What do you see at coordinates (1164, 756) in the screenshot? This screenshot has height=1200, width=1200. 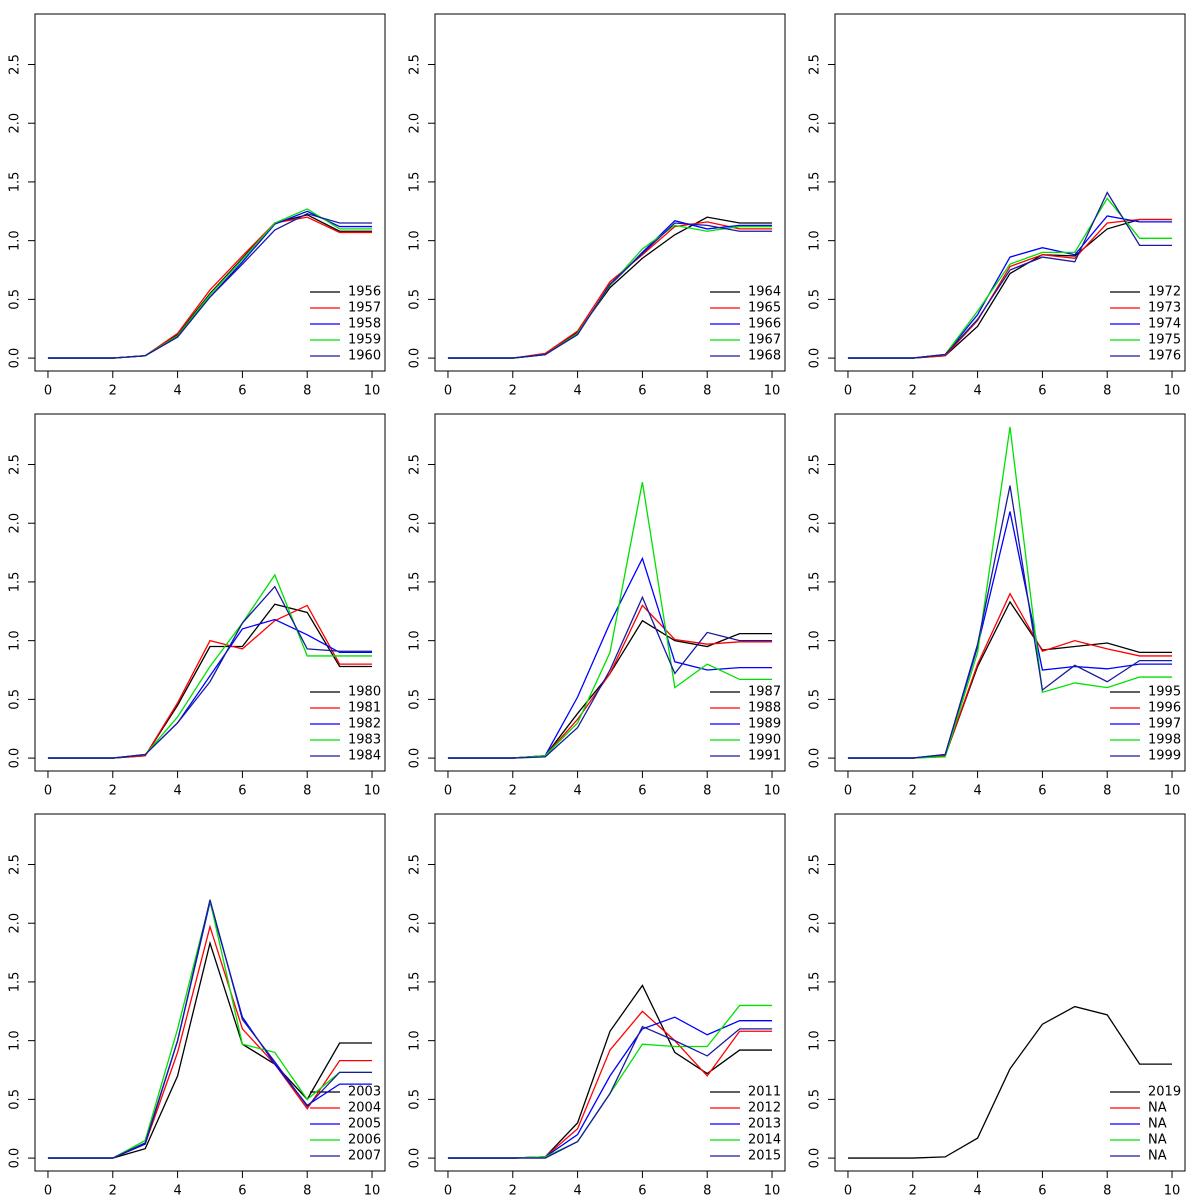 I see `legend-label: 1999` at bounding box center [1164, 756].